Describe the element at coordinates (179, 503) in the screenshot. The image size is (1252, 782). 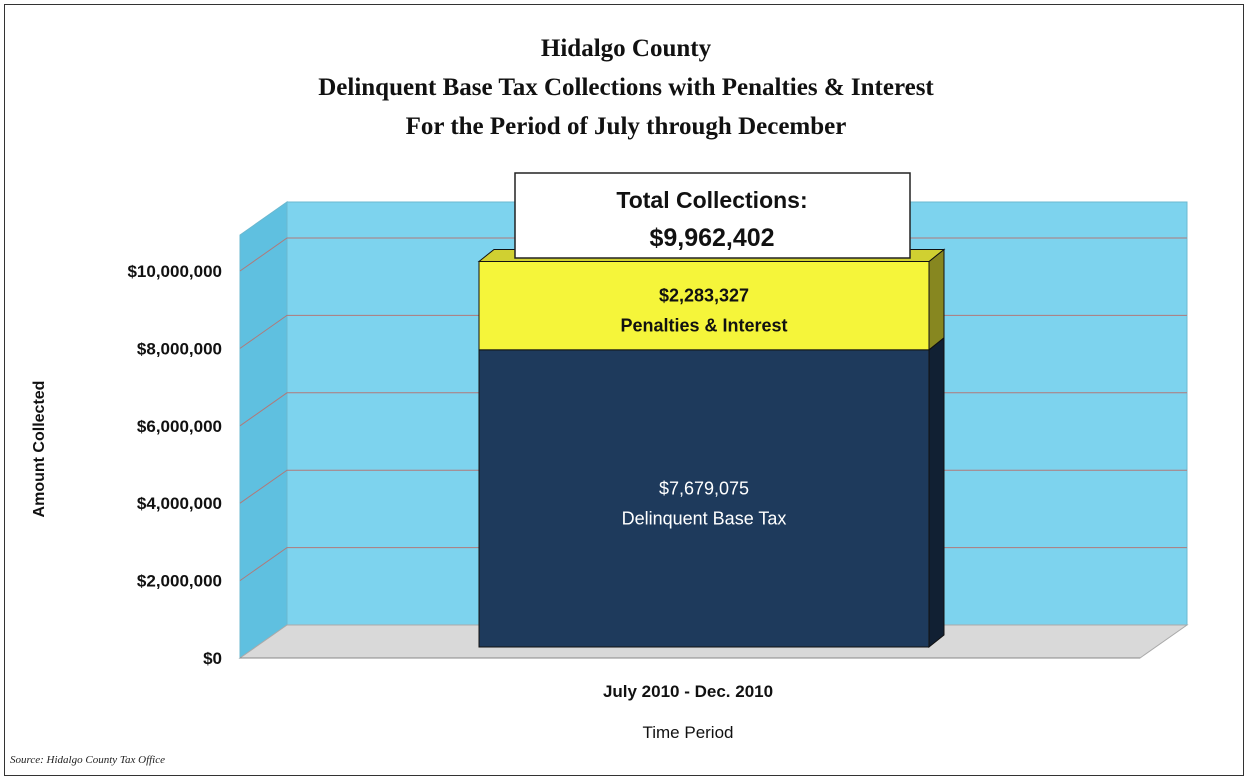
I see `y-tick-label: $4,000,000` at that location.